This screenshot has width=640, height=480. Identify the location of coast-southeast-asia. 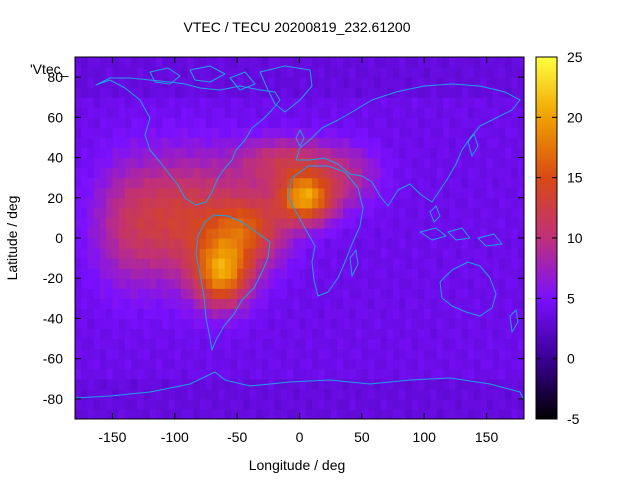
(461, 226).